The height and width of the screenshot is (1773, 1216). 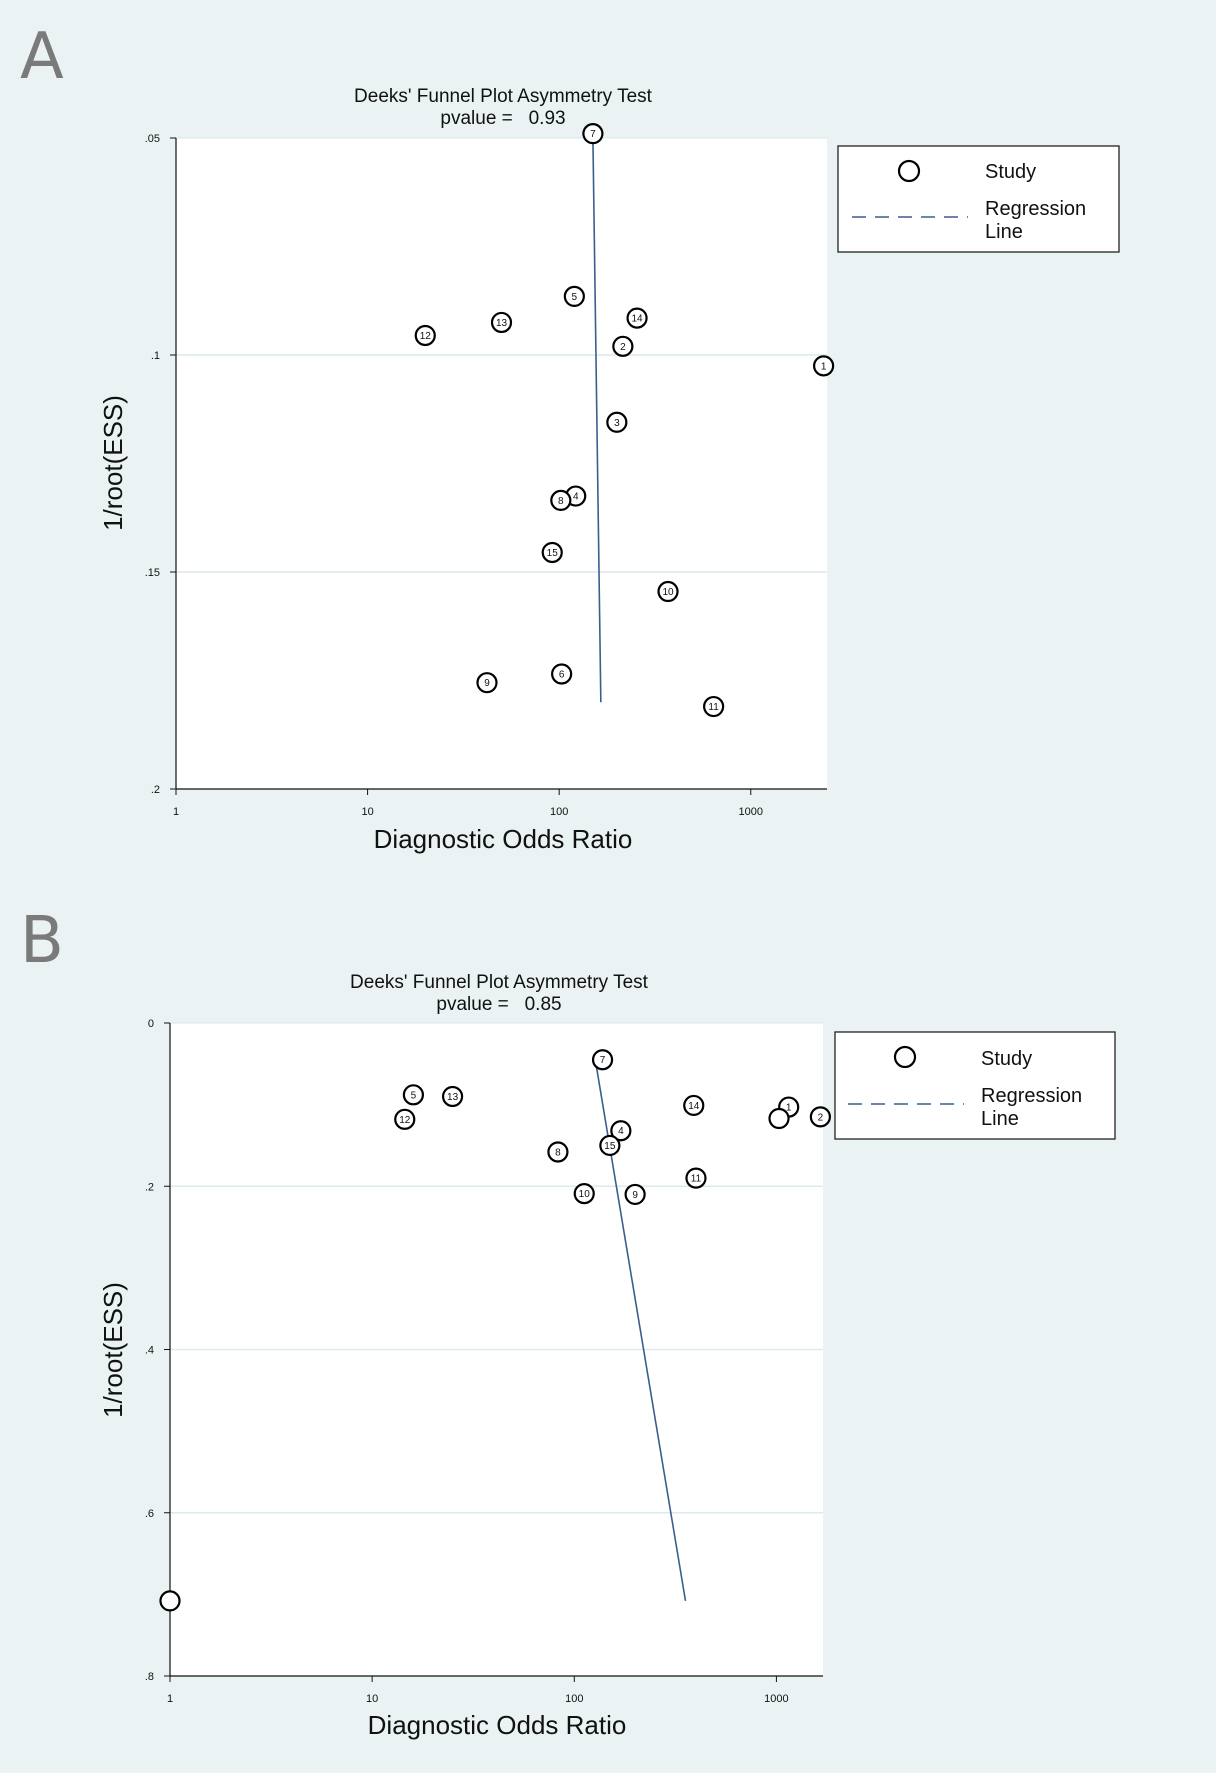 I want to click on legend-study-label: Study, so click(x=1006, y=1059).